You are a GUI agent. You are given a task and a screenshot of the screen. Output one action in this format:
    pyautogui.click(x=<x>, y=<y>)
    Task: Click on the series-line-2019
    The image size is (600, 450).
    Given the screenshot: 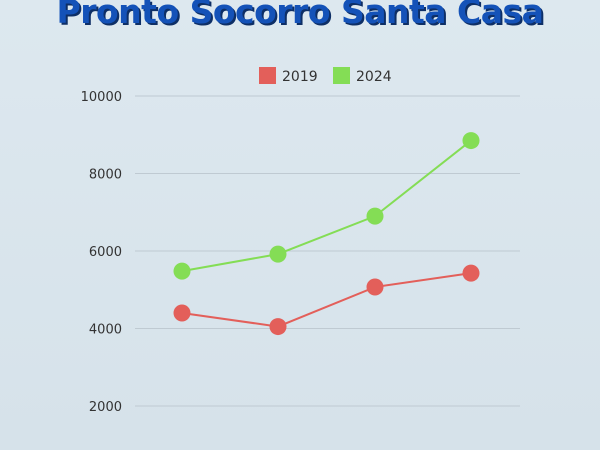 What is the action you would take?
    pyautogui.click(x=326, y=300)
    